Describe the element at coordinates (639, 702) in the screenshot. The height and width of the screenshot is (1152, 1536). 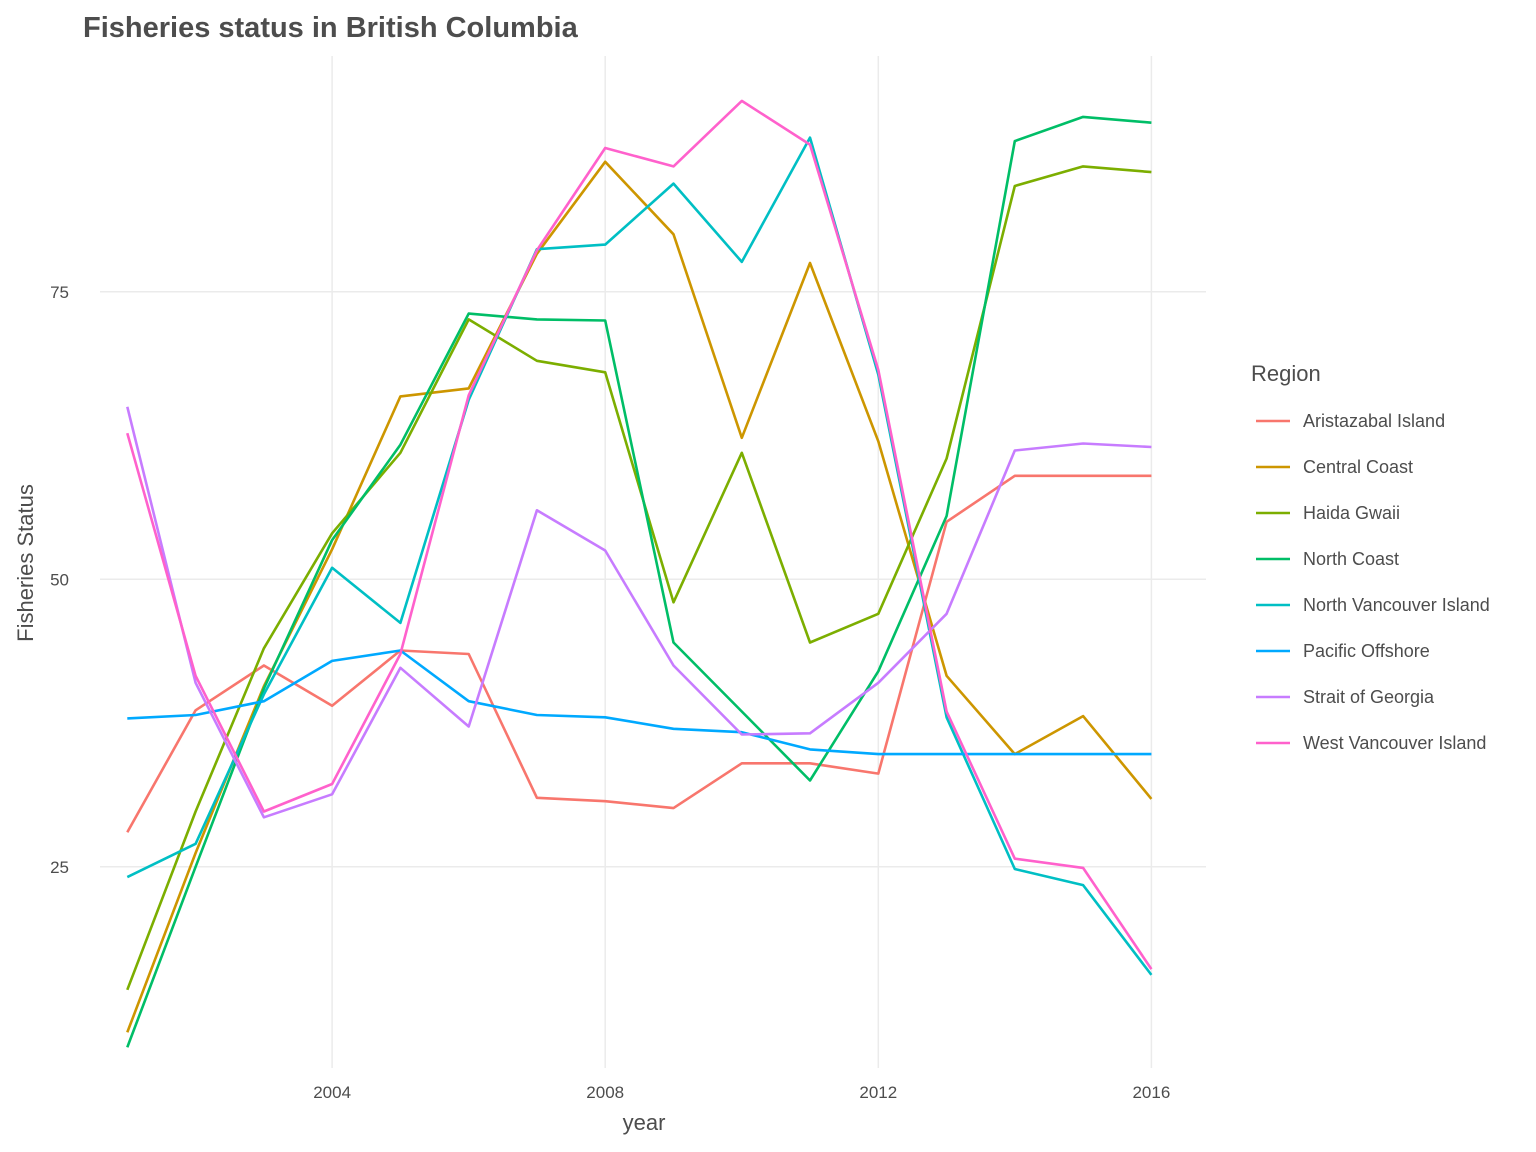
I see `series-line-pacific-offshore` at that location.